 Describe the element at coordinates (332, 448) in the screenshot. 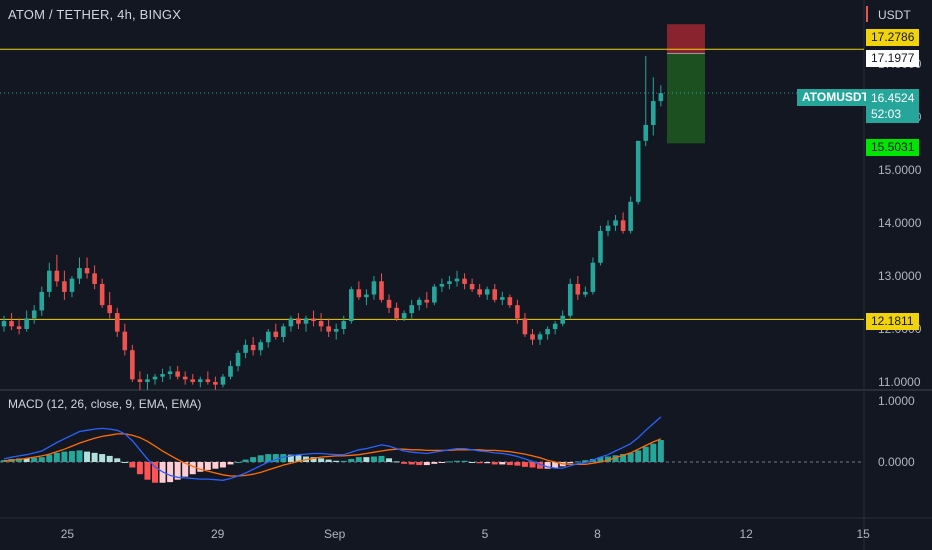

I see `macd-line` at that location.